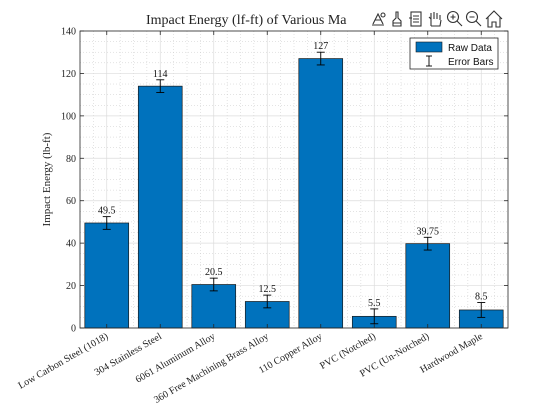 Image resolution: width=560 pixels, height=420 pixels. What do you see at coordinates (68, 74) in the screenshot?
I see `y-tick-label: 120` at bounding box center [68, 74].